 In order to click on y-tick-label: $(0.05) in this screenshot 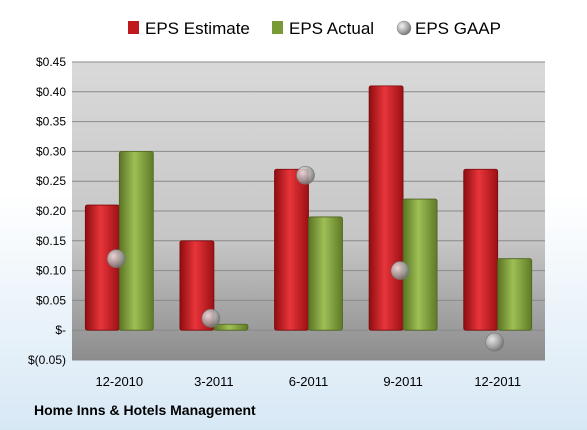, I will do `click(47, 360)`.